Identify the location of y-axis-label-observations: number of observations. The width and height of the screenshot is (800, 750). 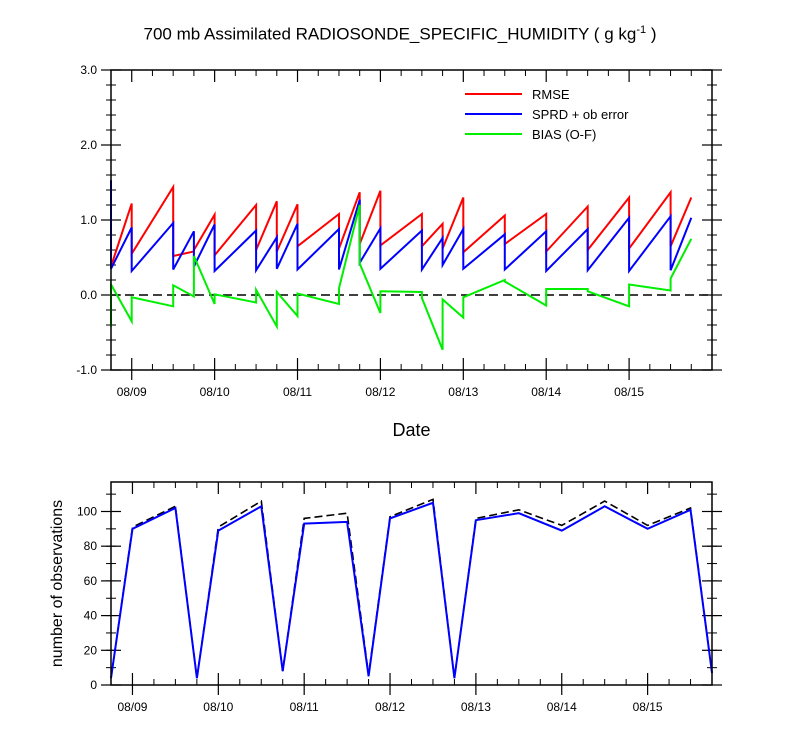
(57, 583).